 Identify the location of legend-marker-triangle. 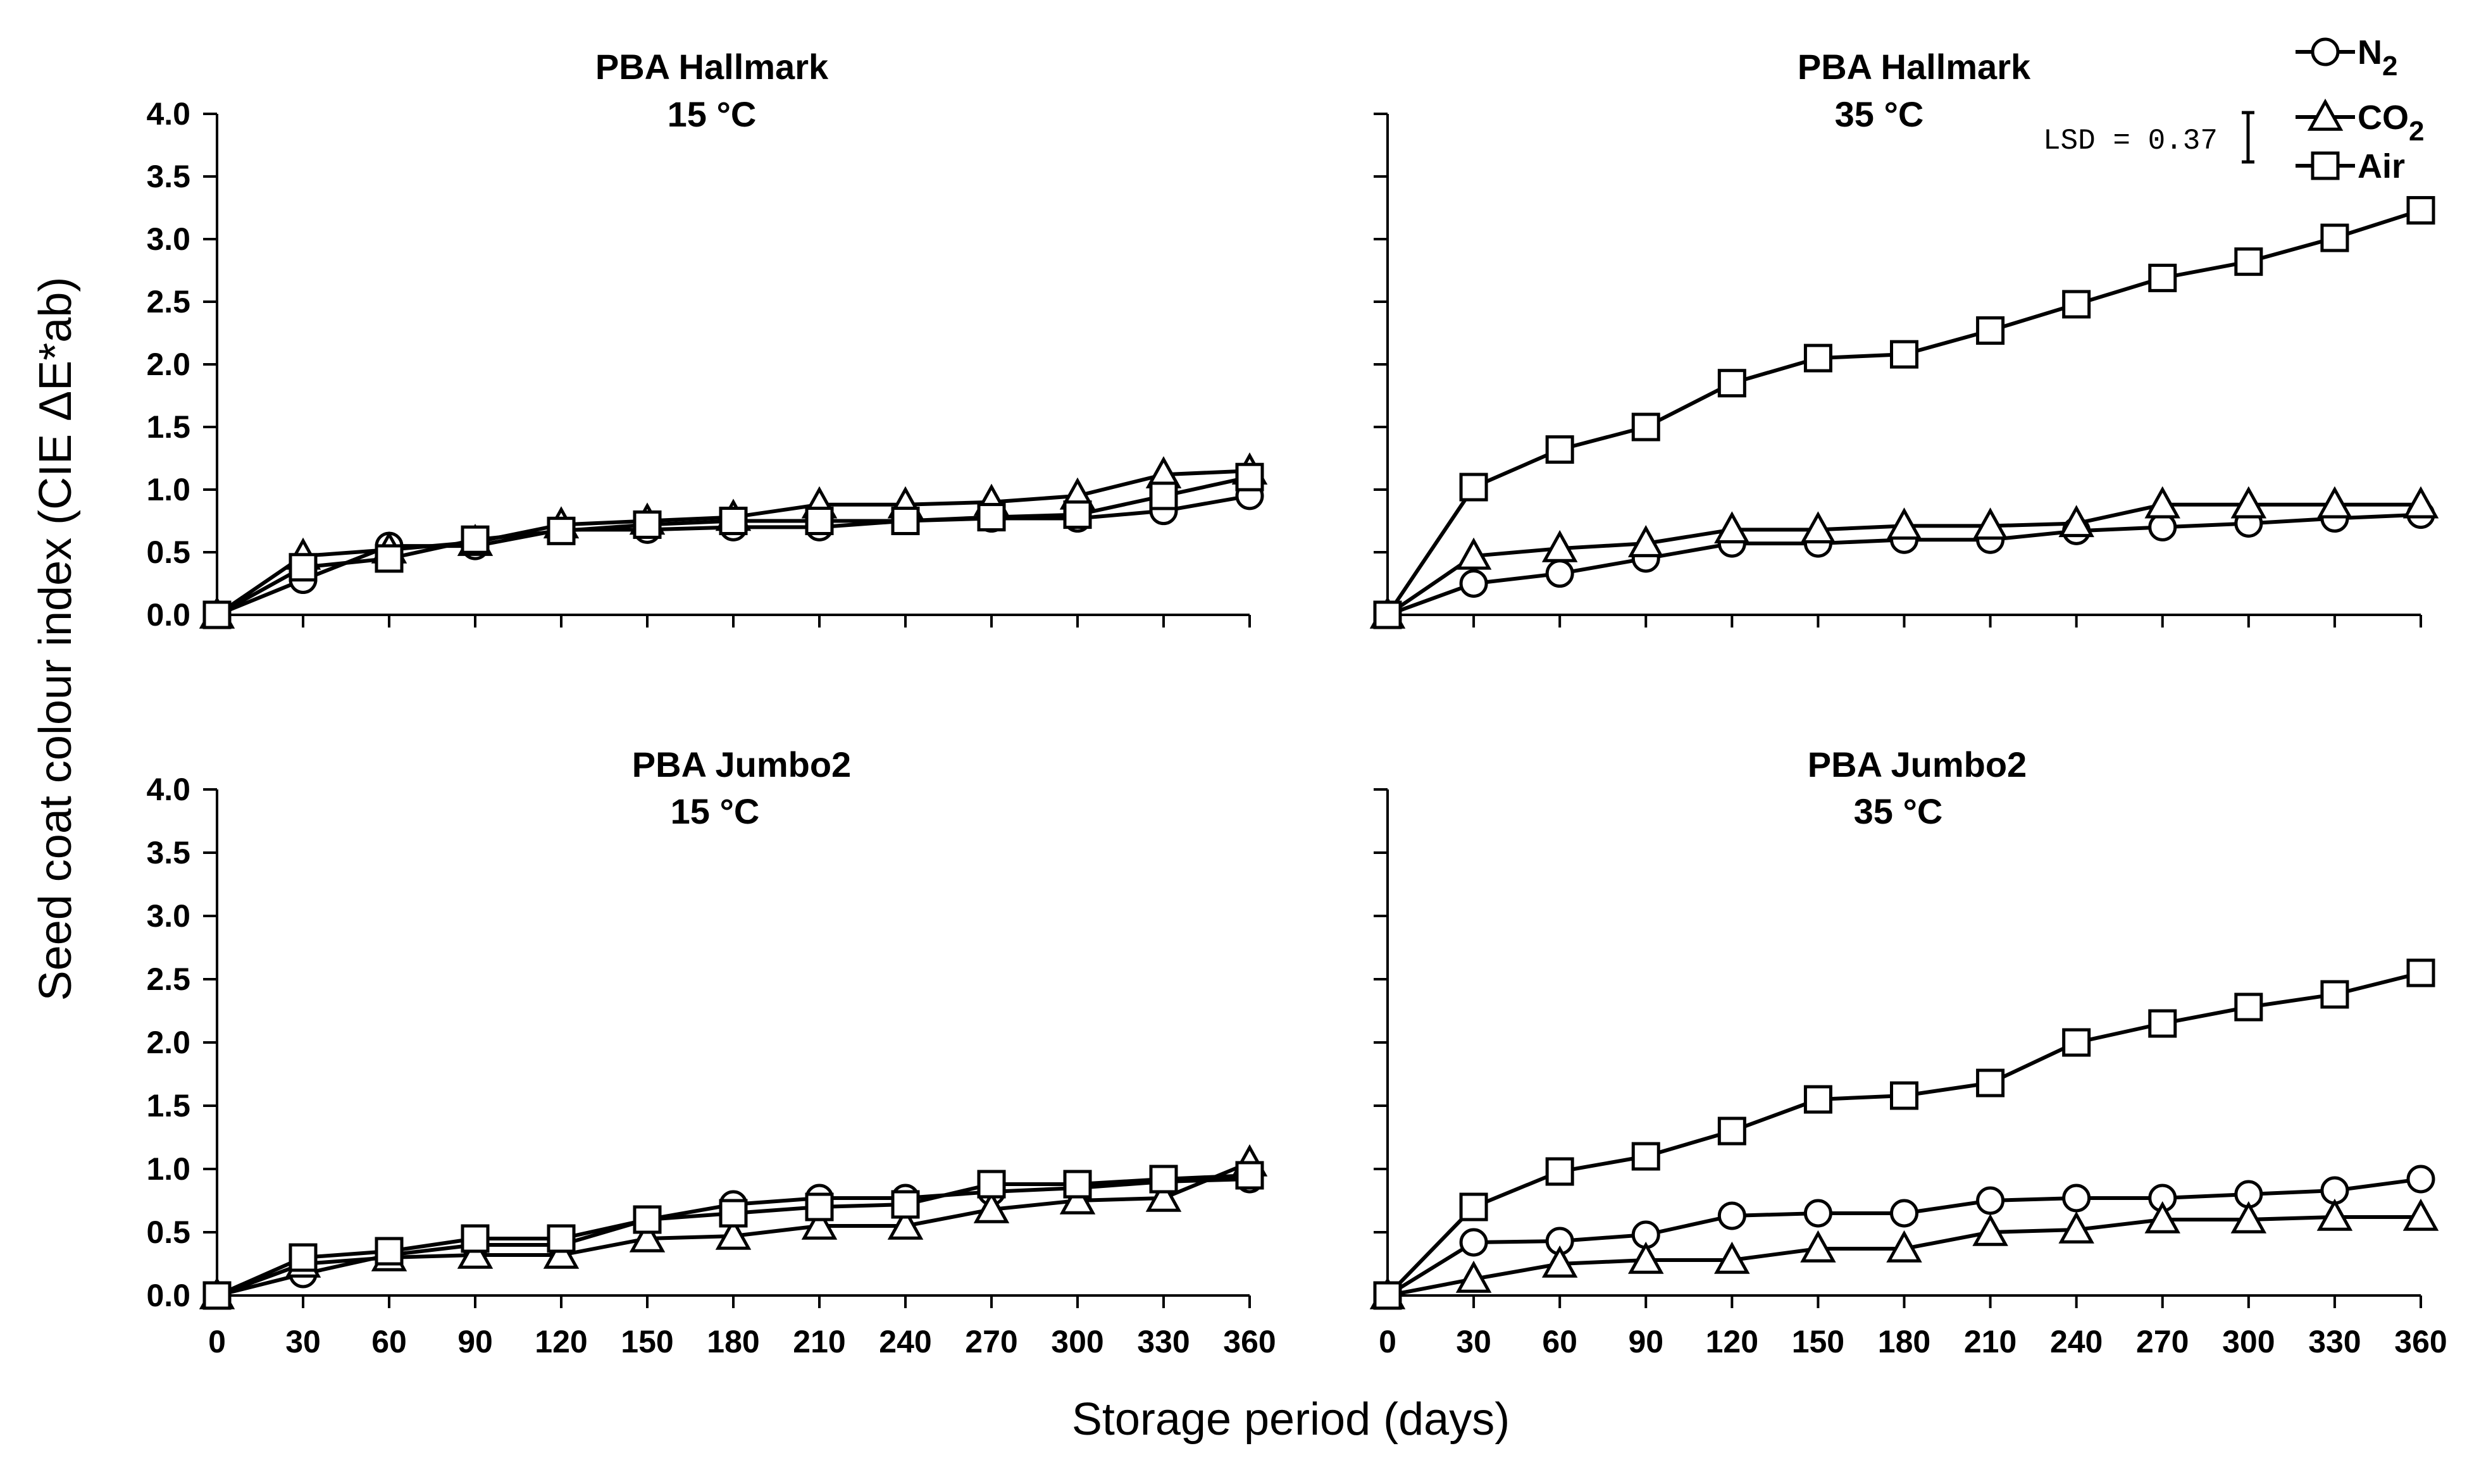
(2325, 114).